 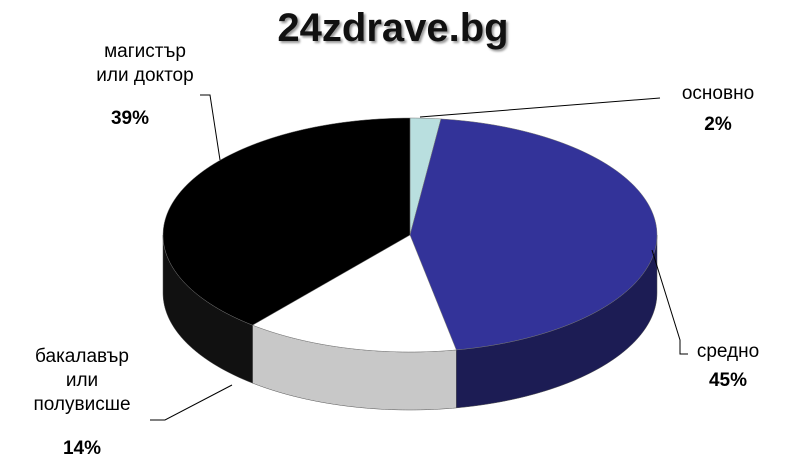 I want to click on value-label: 45%, so click(x=728, y=380).